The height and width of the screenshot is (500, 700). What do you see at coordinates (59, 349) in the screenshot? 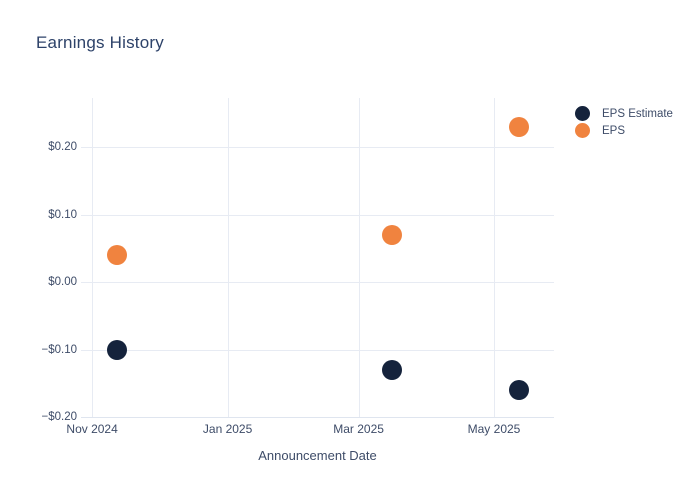
I see `y-tick-label: −$0.10` at bounding box center [59, 349].